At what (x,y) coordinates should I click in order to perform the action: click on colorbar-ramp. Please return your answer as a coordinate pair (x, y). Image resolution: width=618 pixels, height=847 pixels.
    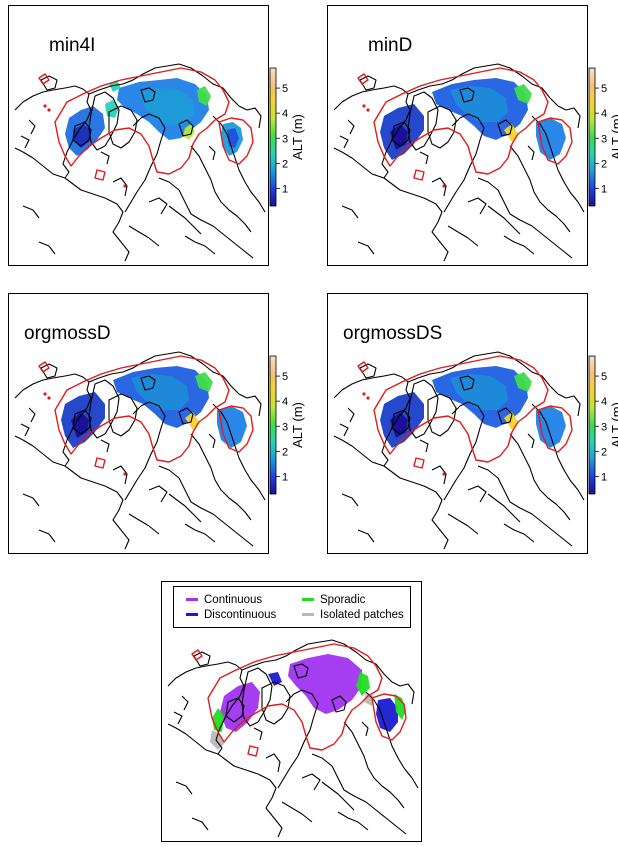
    Looking at the image, I should click on (273, 137).